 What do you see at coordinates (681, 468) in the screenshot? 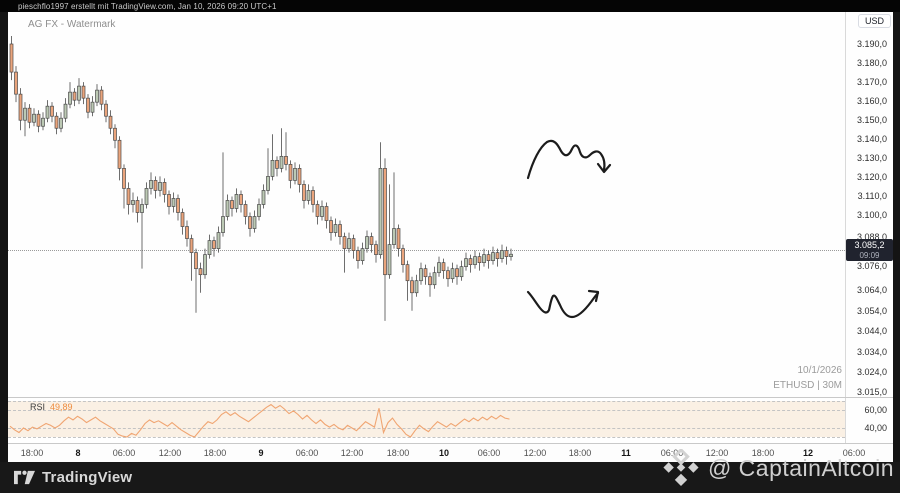
I see `captainaltcoin-logo-icon` at bounding box center [681, 468].